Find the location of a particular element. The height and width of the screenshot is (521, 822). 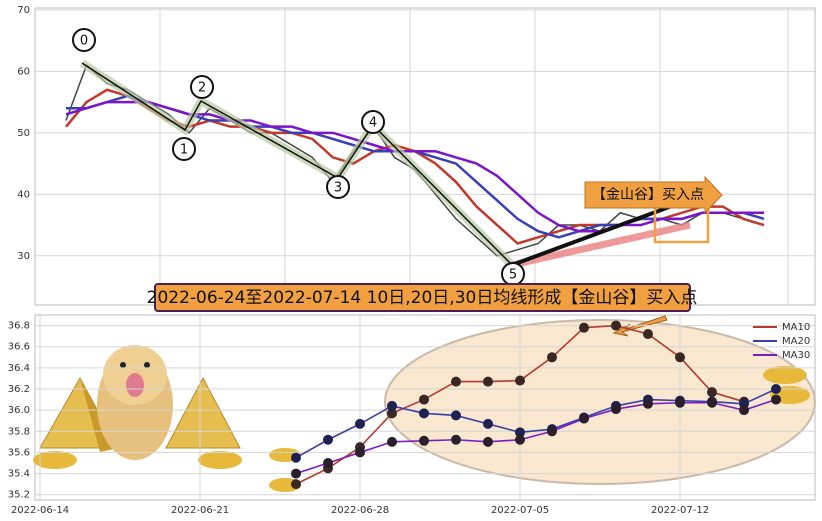

x-tick-label: 2022-07-12 is located at coordinates (680, 510).